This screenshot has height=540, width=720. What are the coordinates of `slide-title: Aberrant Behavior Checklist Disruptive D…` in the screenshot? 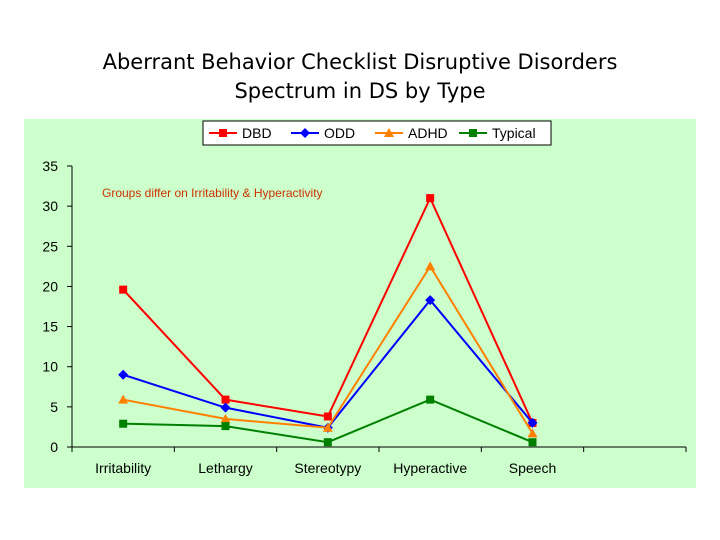 It's located at (360, 77).